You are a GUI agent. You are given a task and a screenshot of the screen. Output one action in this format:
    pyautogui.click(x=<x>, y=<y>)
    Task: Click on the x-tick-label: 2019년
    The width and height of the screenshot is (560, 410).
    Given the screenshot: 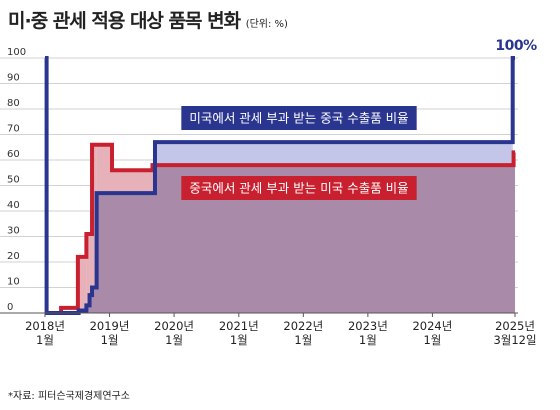 What is the action you would take?
    pyautogui.click(x=110, y=326)
    